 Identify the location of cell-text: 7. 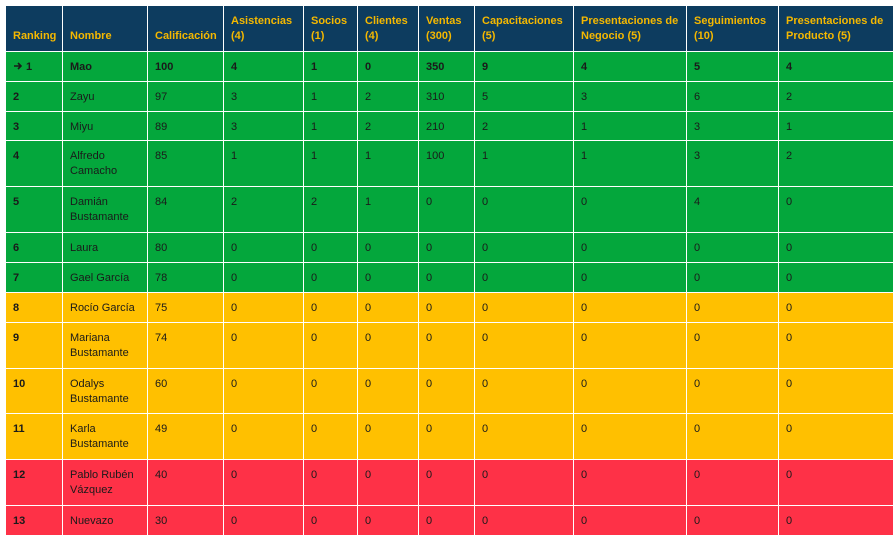
(16, 278).